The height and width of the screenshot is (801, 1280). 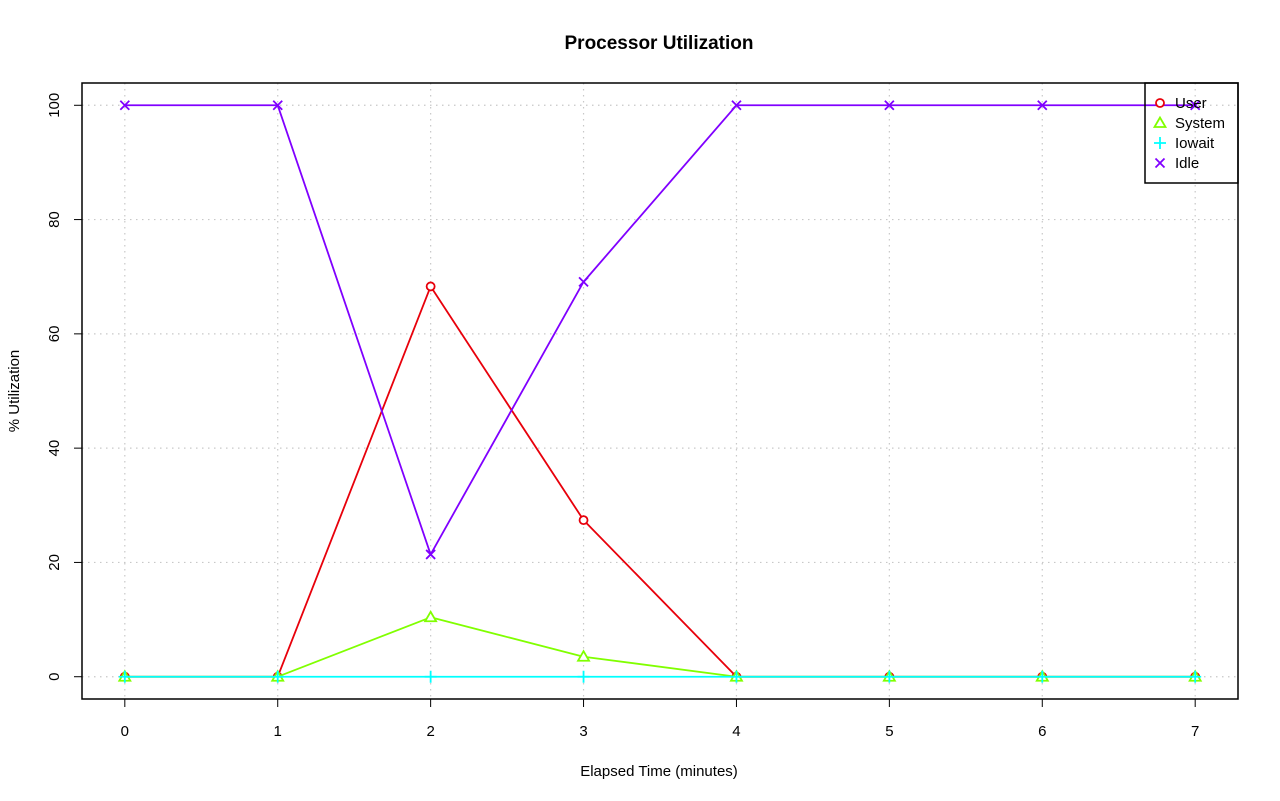 What do you see at coordinates (54, 562) in the screenshot?
I see `y-tick-label: 20` at bounding box center [54, 562].